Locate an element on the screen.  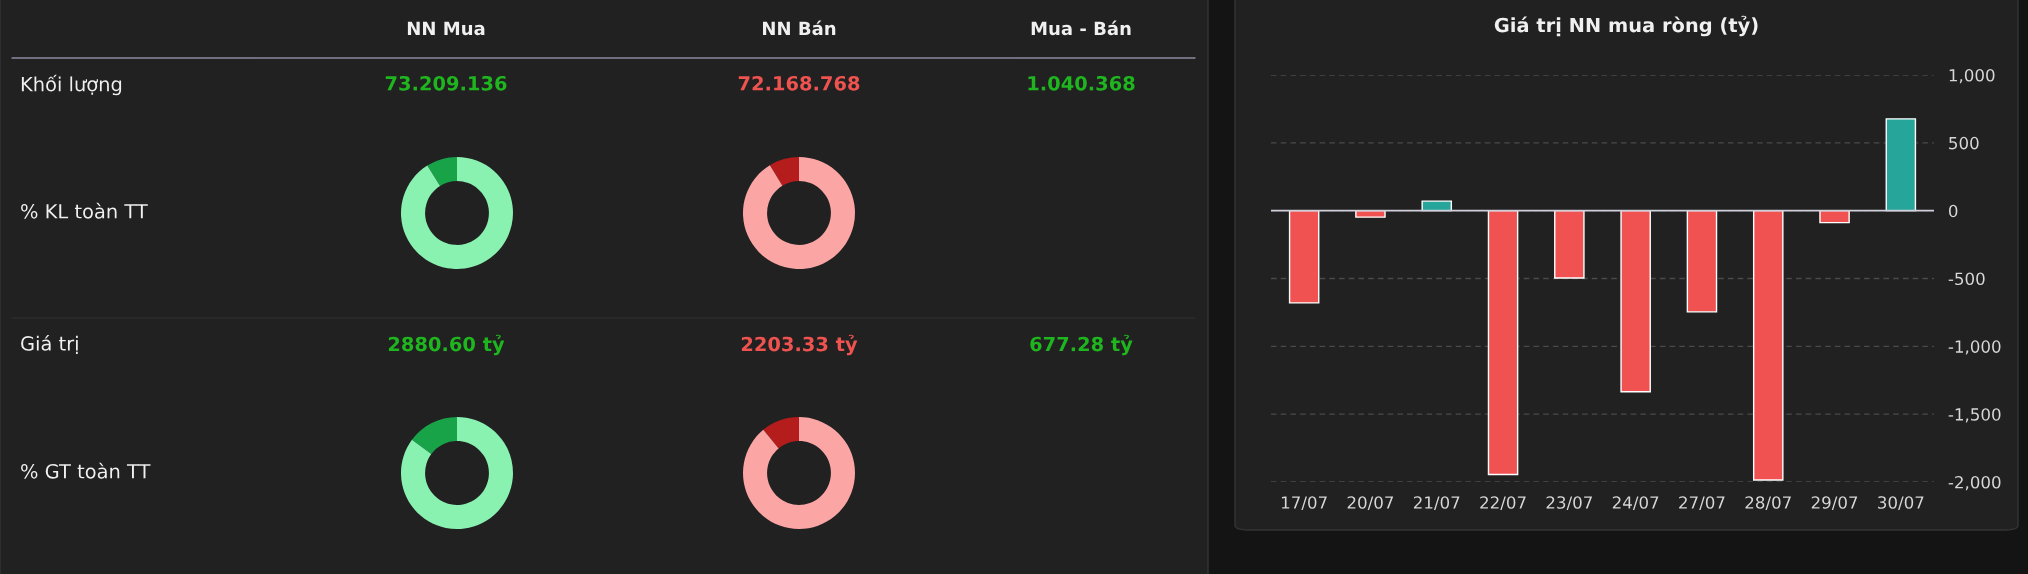
category-label: NN Bán is located at coordinates (799, 28).